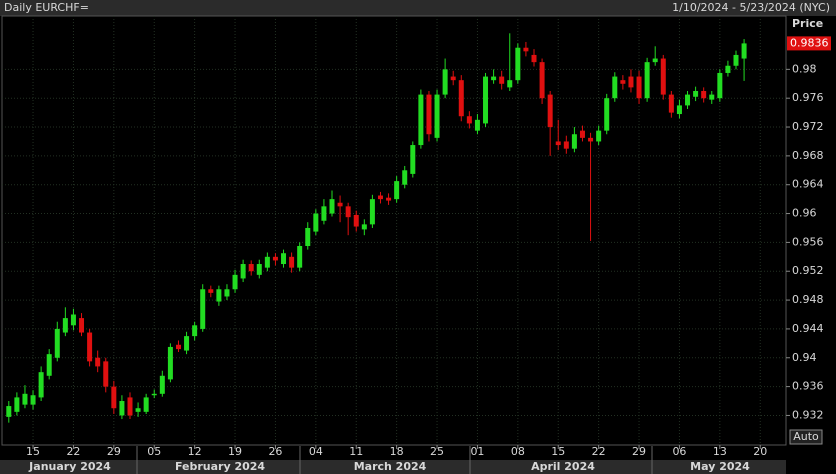 The height and width of the screenshot is (474, 836). Describe the element at coordinates (808, 184) in the screenshot. I see `y-tick-label: 0.964` at that location.